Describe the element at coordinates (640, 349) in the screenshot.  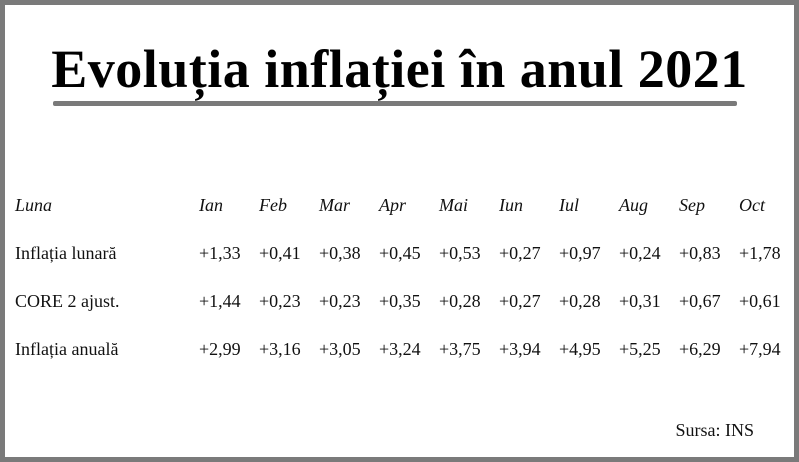
I see `value-cell: +5,25` at that location.